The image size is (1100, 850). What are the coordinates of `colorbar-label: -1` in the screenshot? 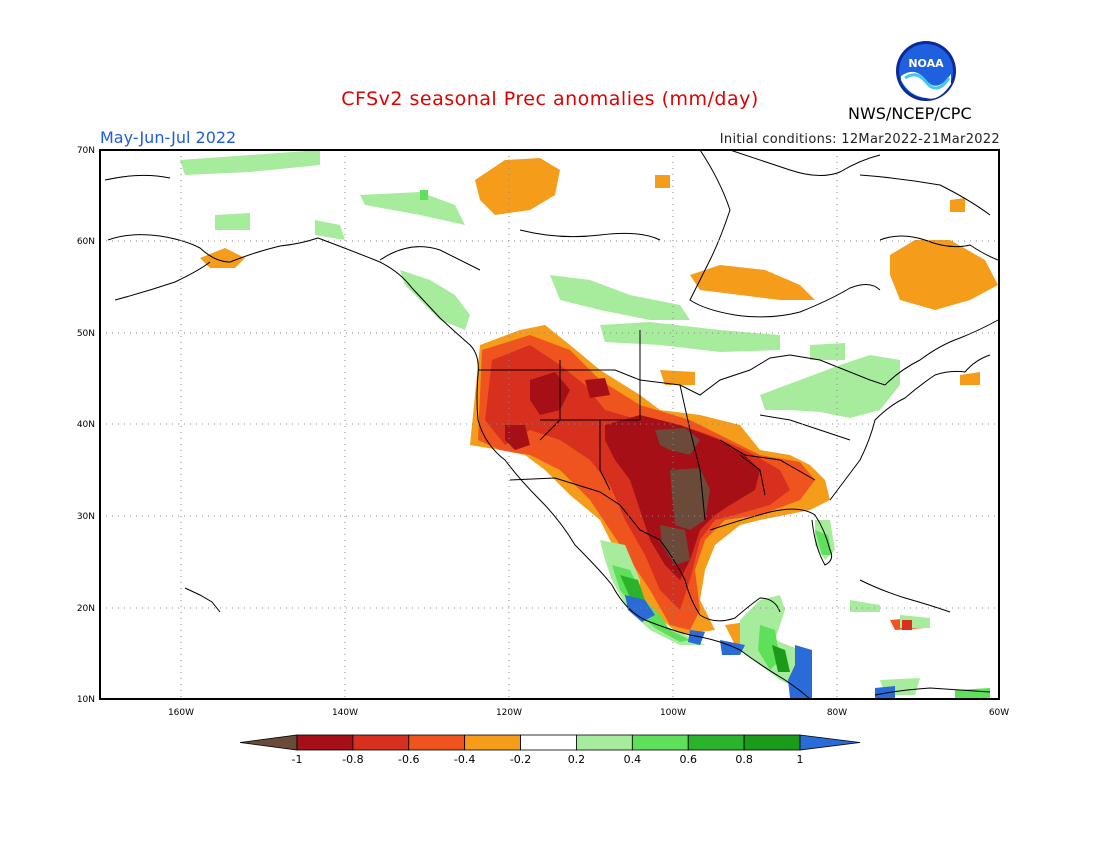 It's located at (297, 759).